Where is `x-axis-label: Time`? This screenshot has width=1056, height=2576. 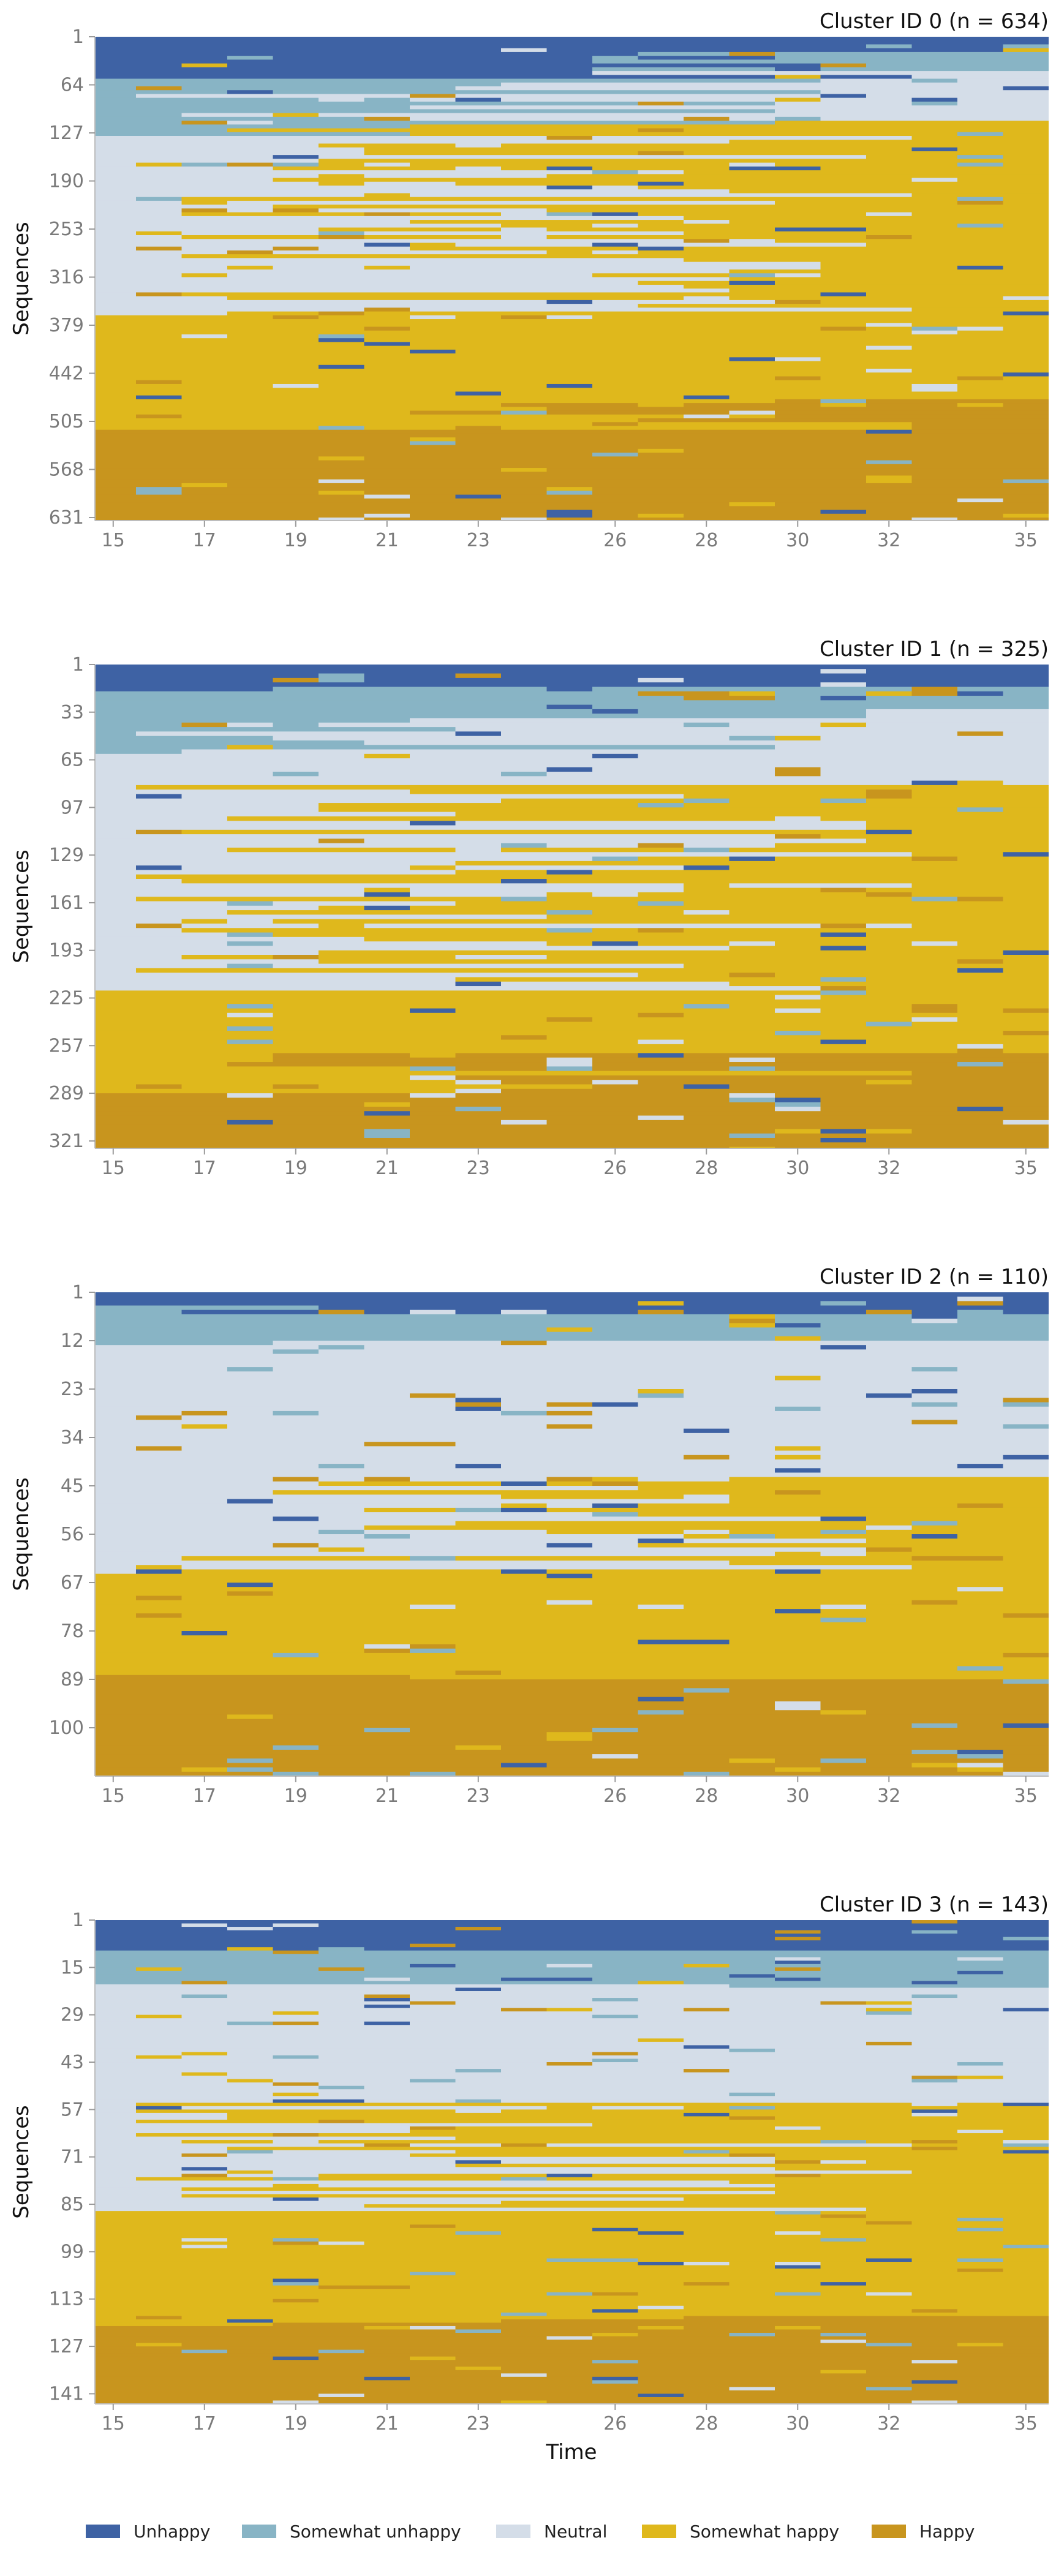 x-axis-label: Time is located at coordinates (571, 2452).